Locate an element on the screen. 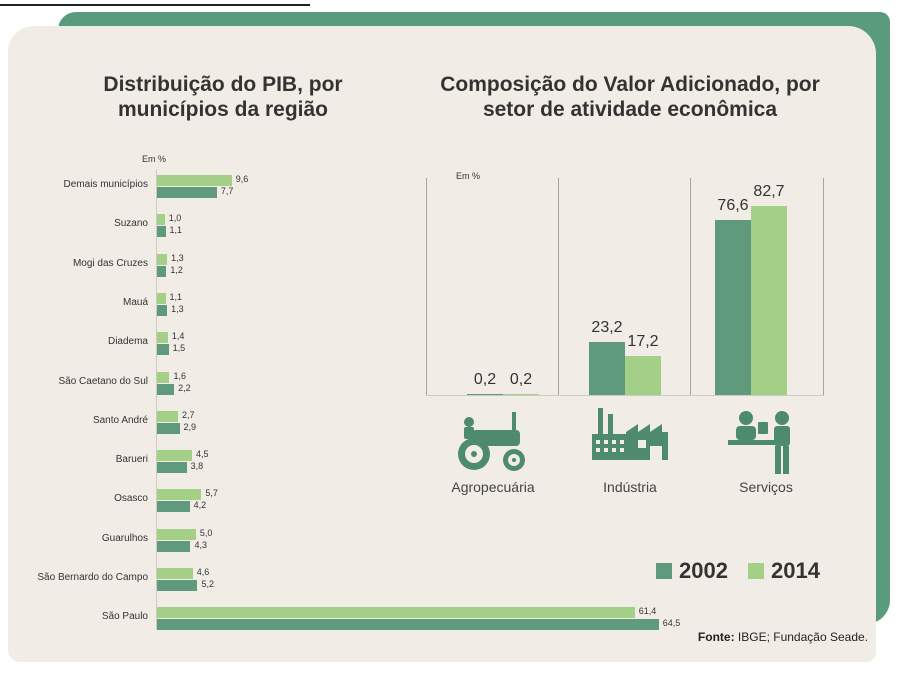  source-label: Fonte: is located at coordinates (716, 637).